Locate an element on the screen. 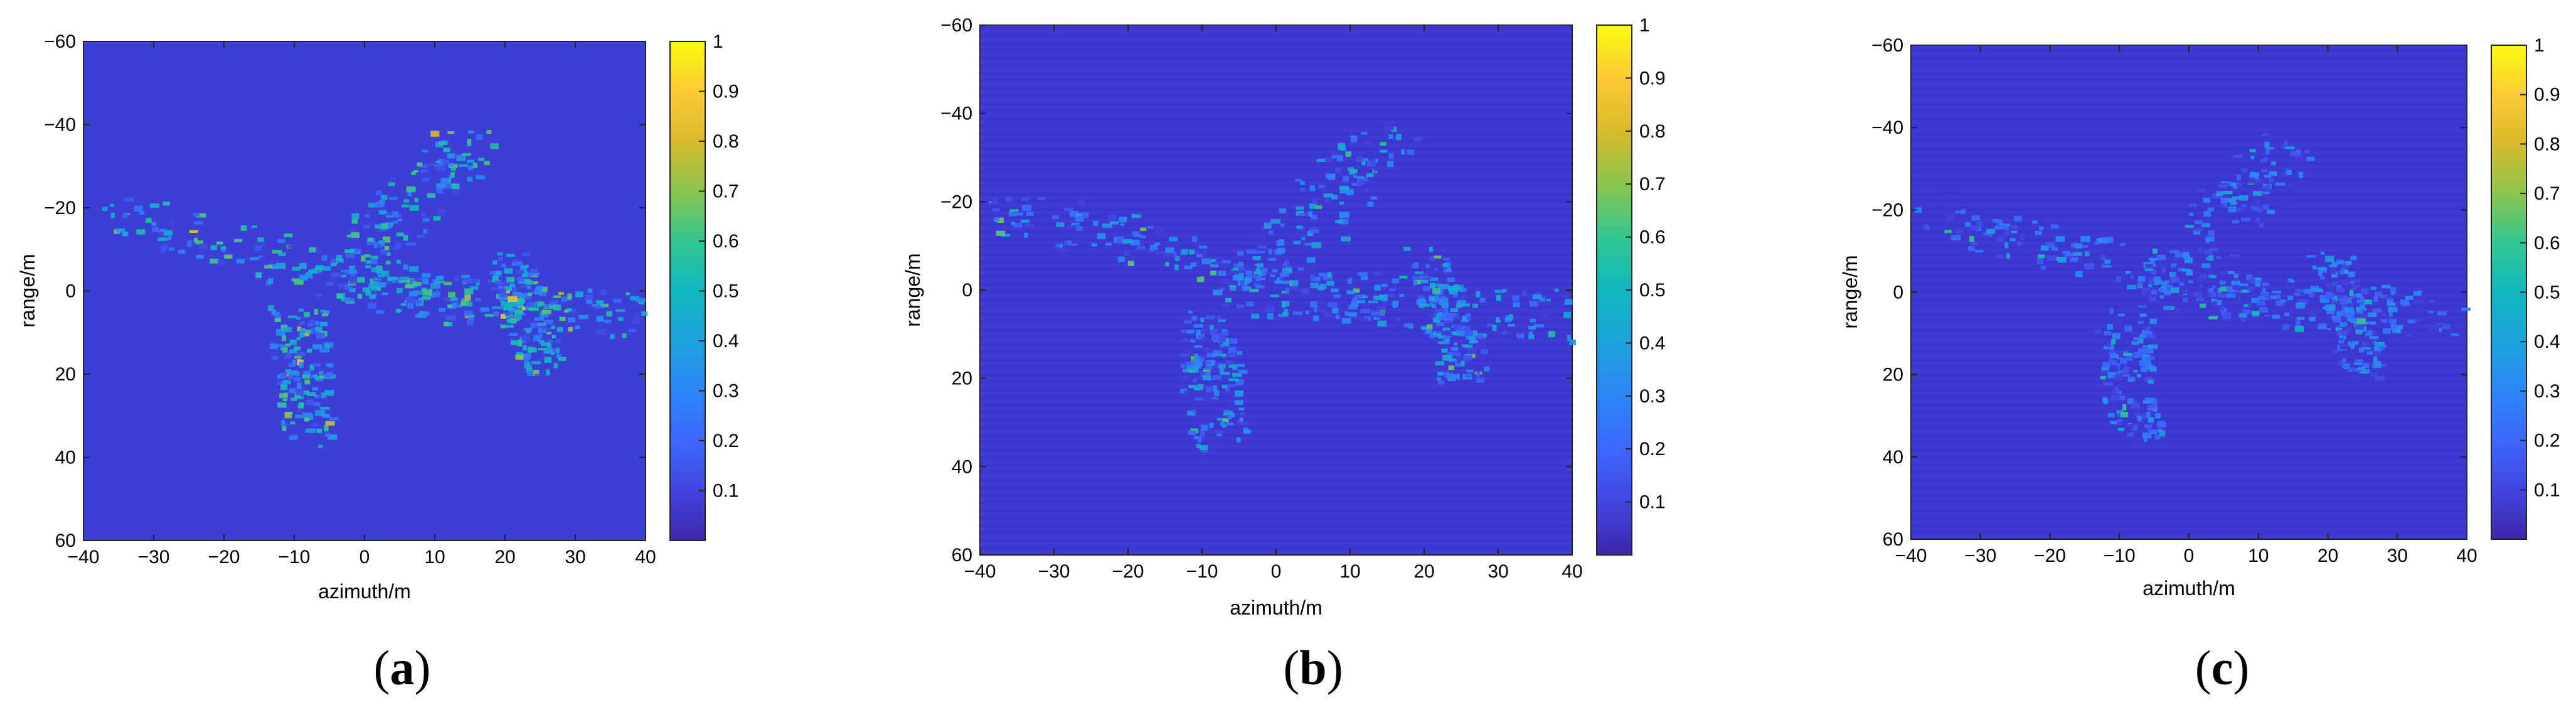 This screenshot has width=2576, height=710. y-tick-label: 0 is located at coordinates (70, 292).